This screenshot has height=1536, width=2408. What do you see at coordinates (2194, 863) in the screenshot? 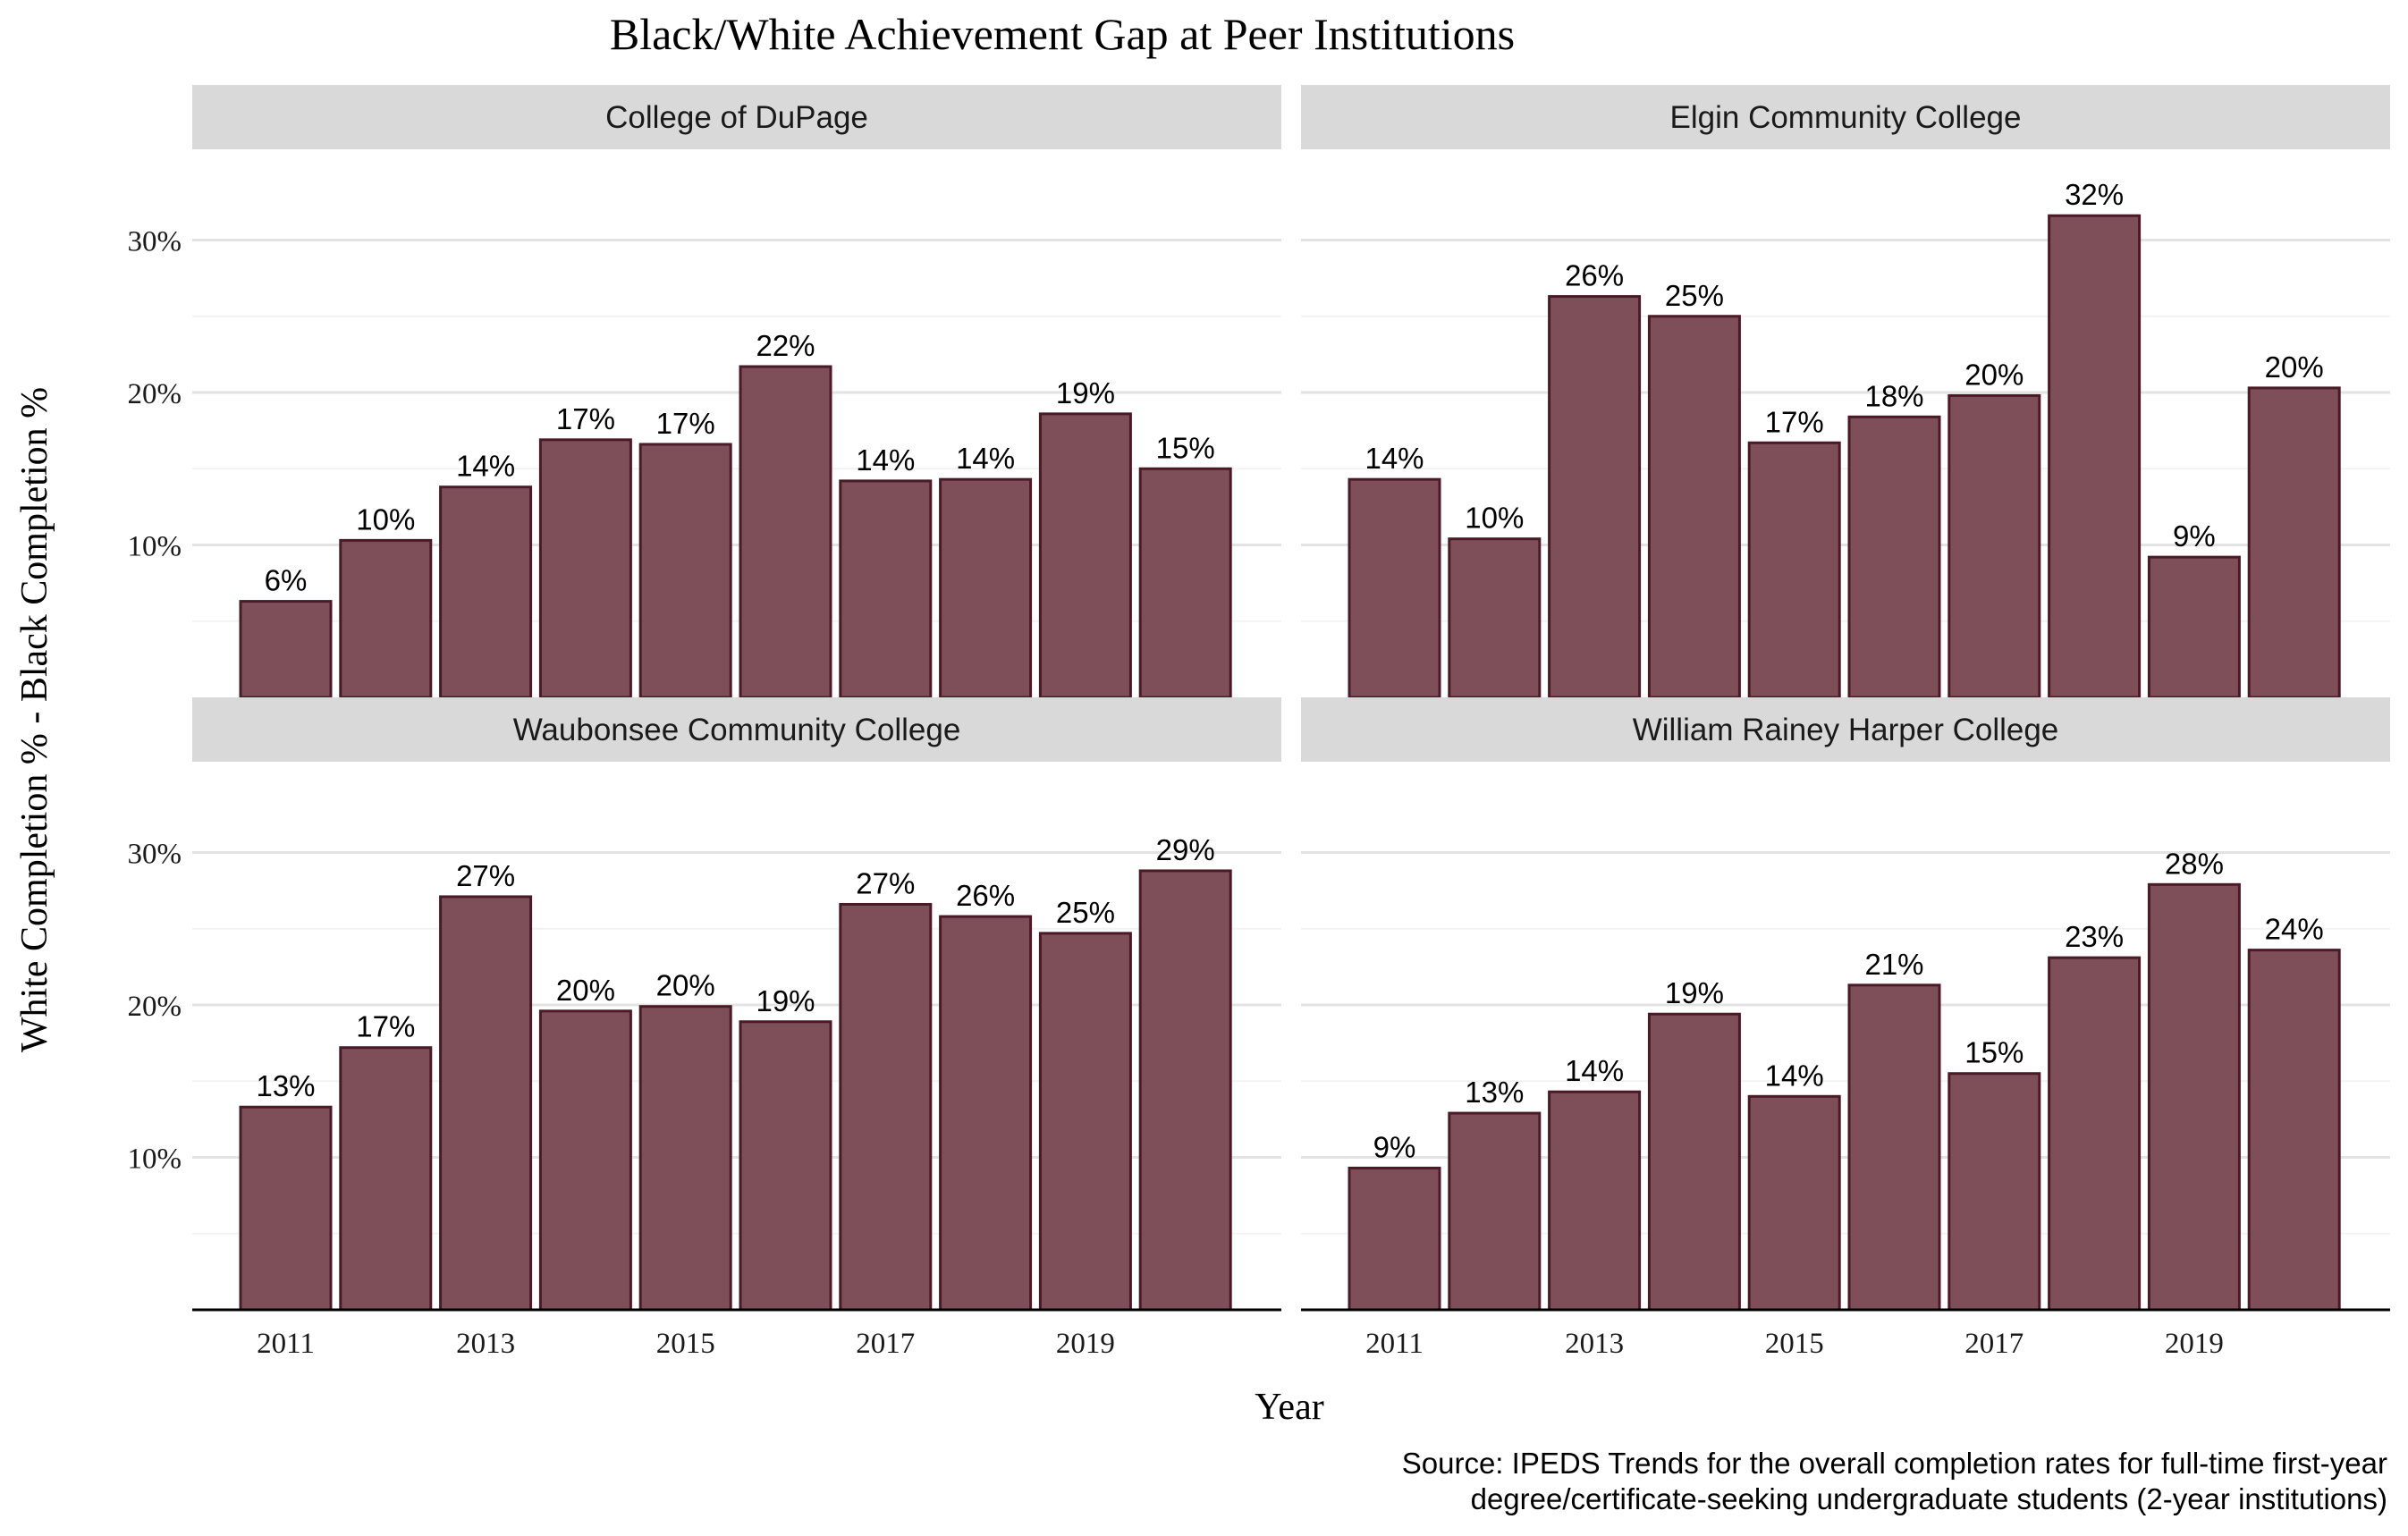
I see `bar-value-label: 28%` at bounding box center [2194, 863].